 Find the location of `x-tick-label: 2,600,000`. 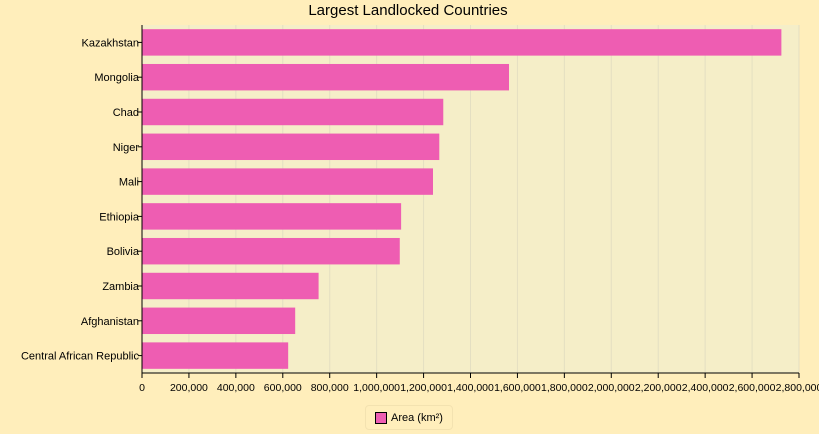

x-tick-label: 2,600,000 is located at coordinates (752, 388).